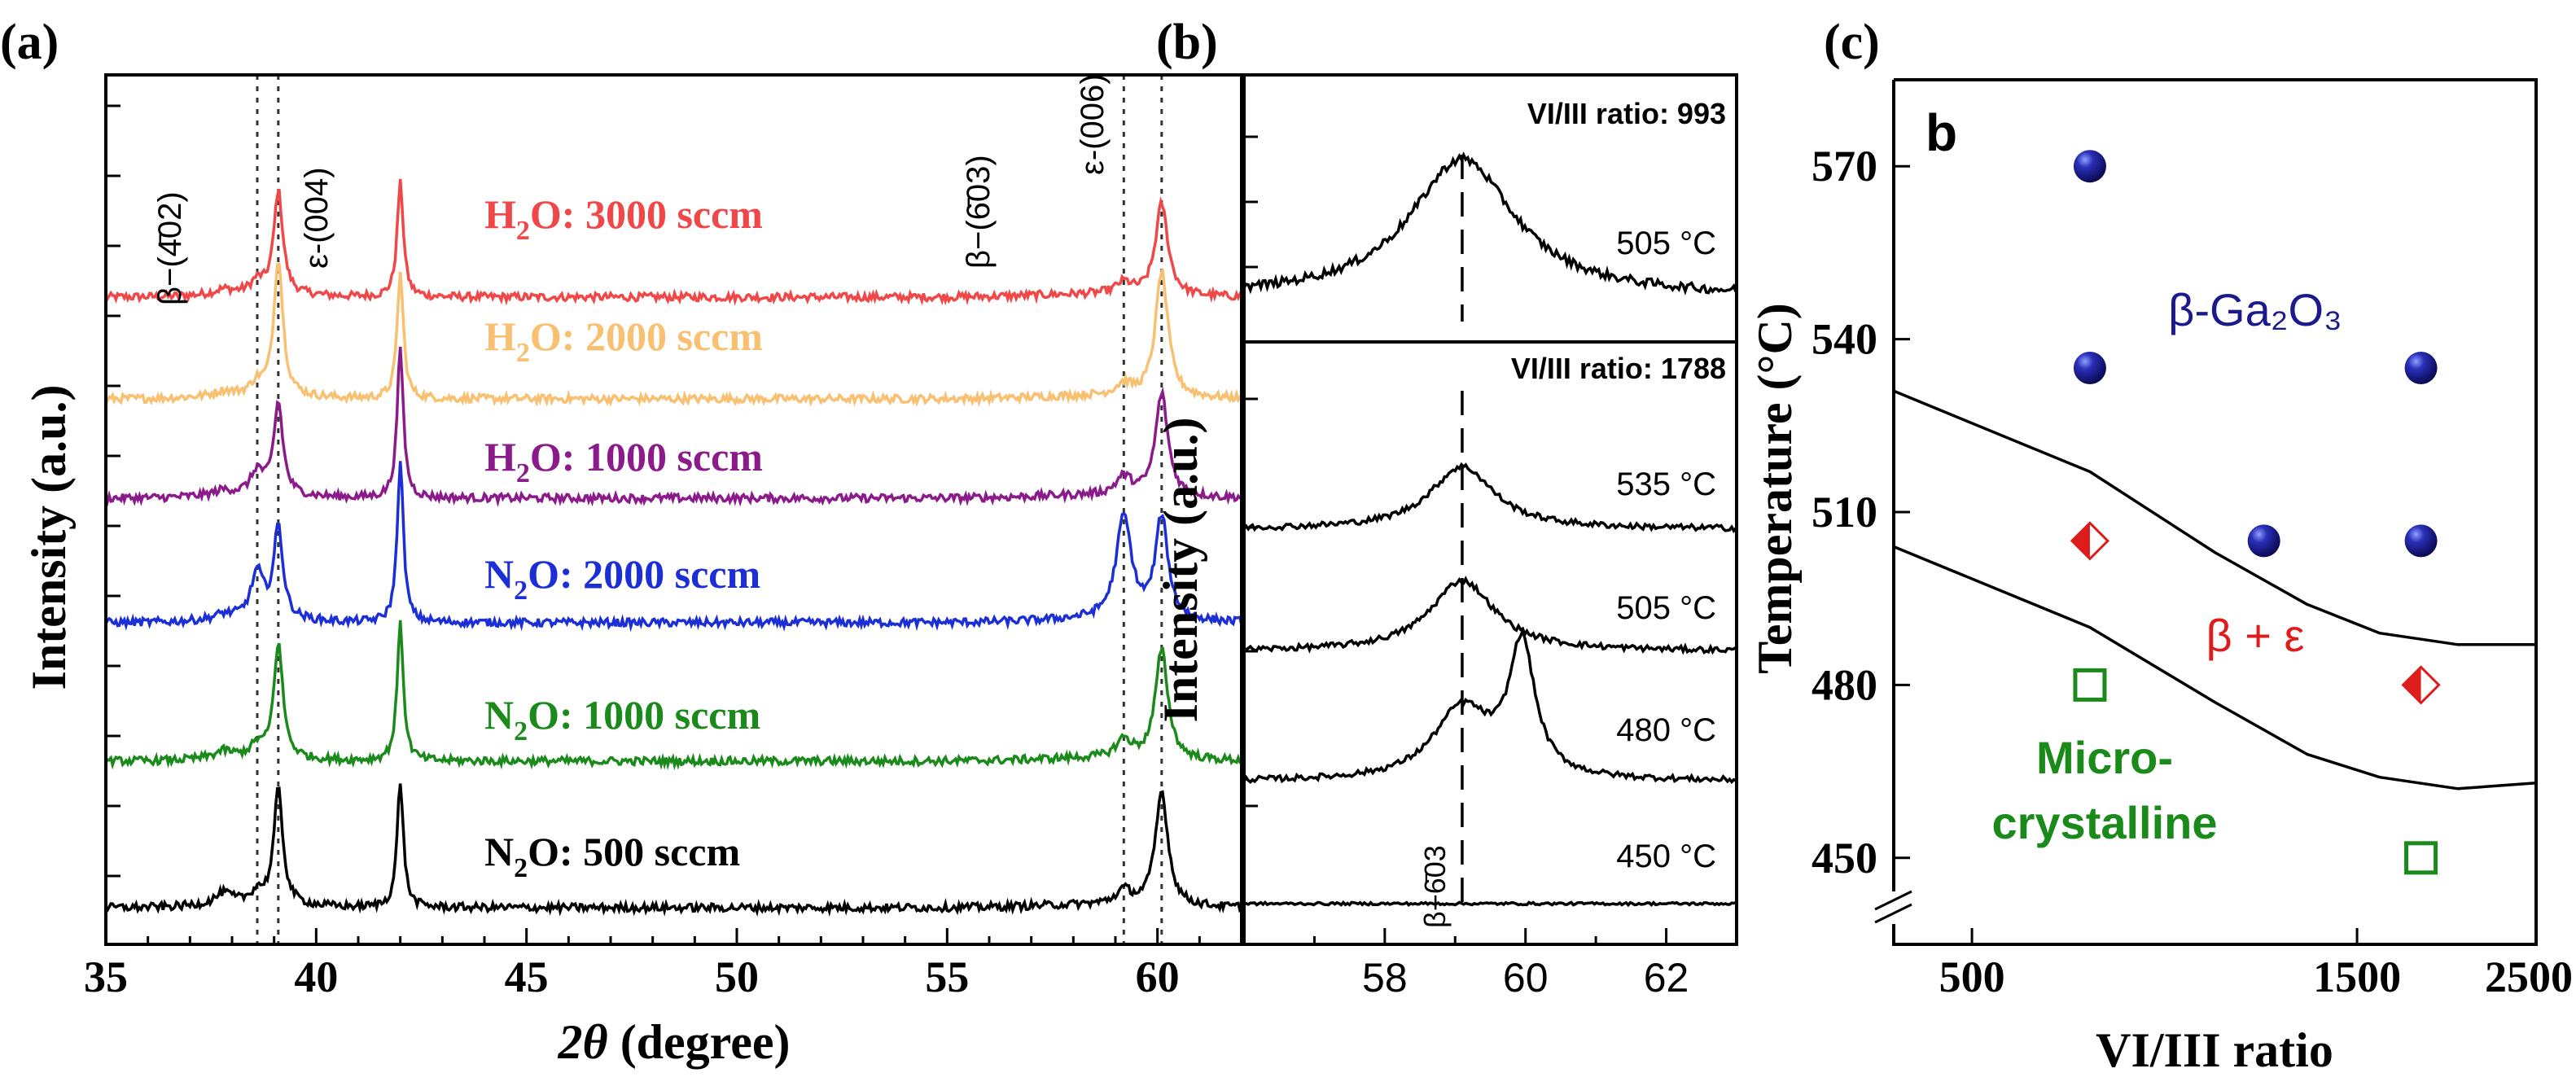 Image resolution: width=2576 pixels, height=1086 pixels. I want to click on panel-a-xlabel-theta: 2θ, so click(583, 1042).